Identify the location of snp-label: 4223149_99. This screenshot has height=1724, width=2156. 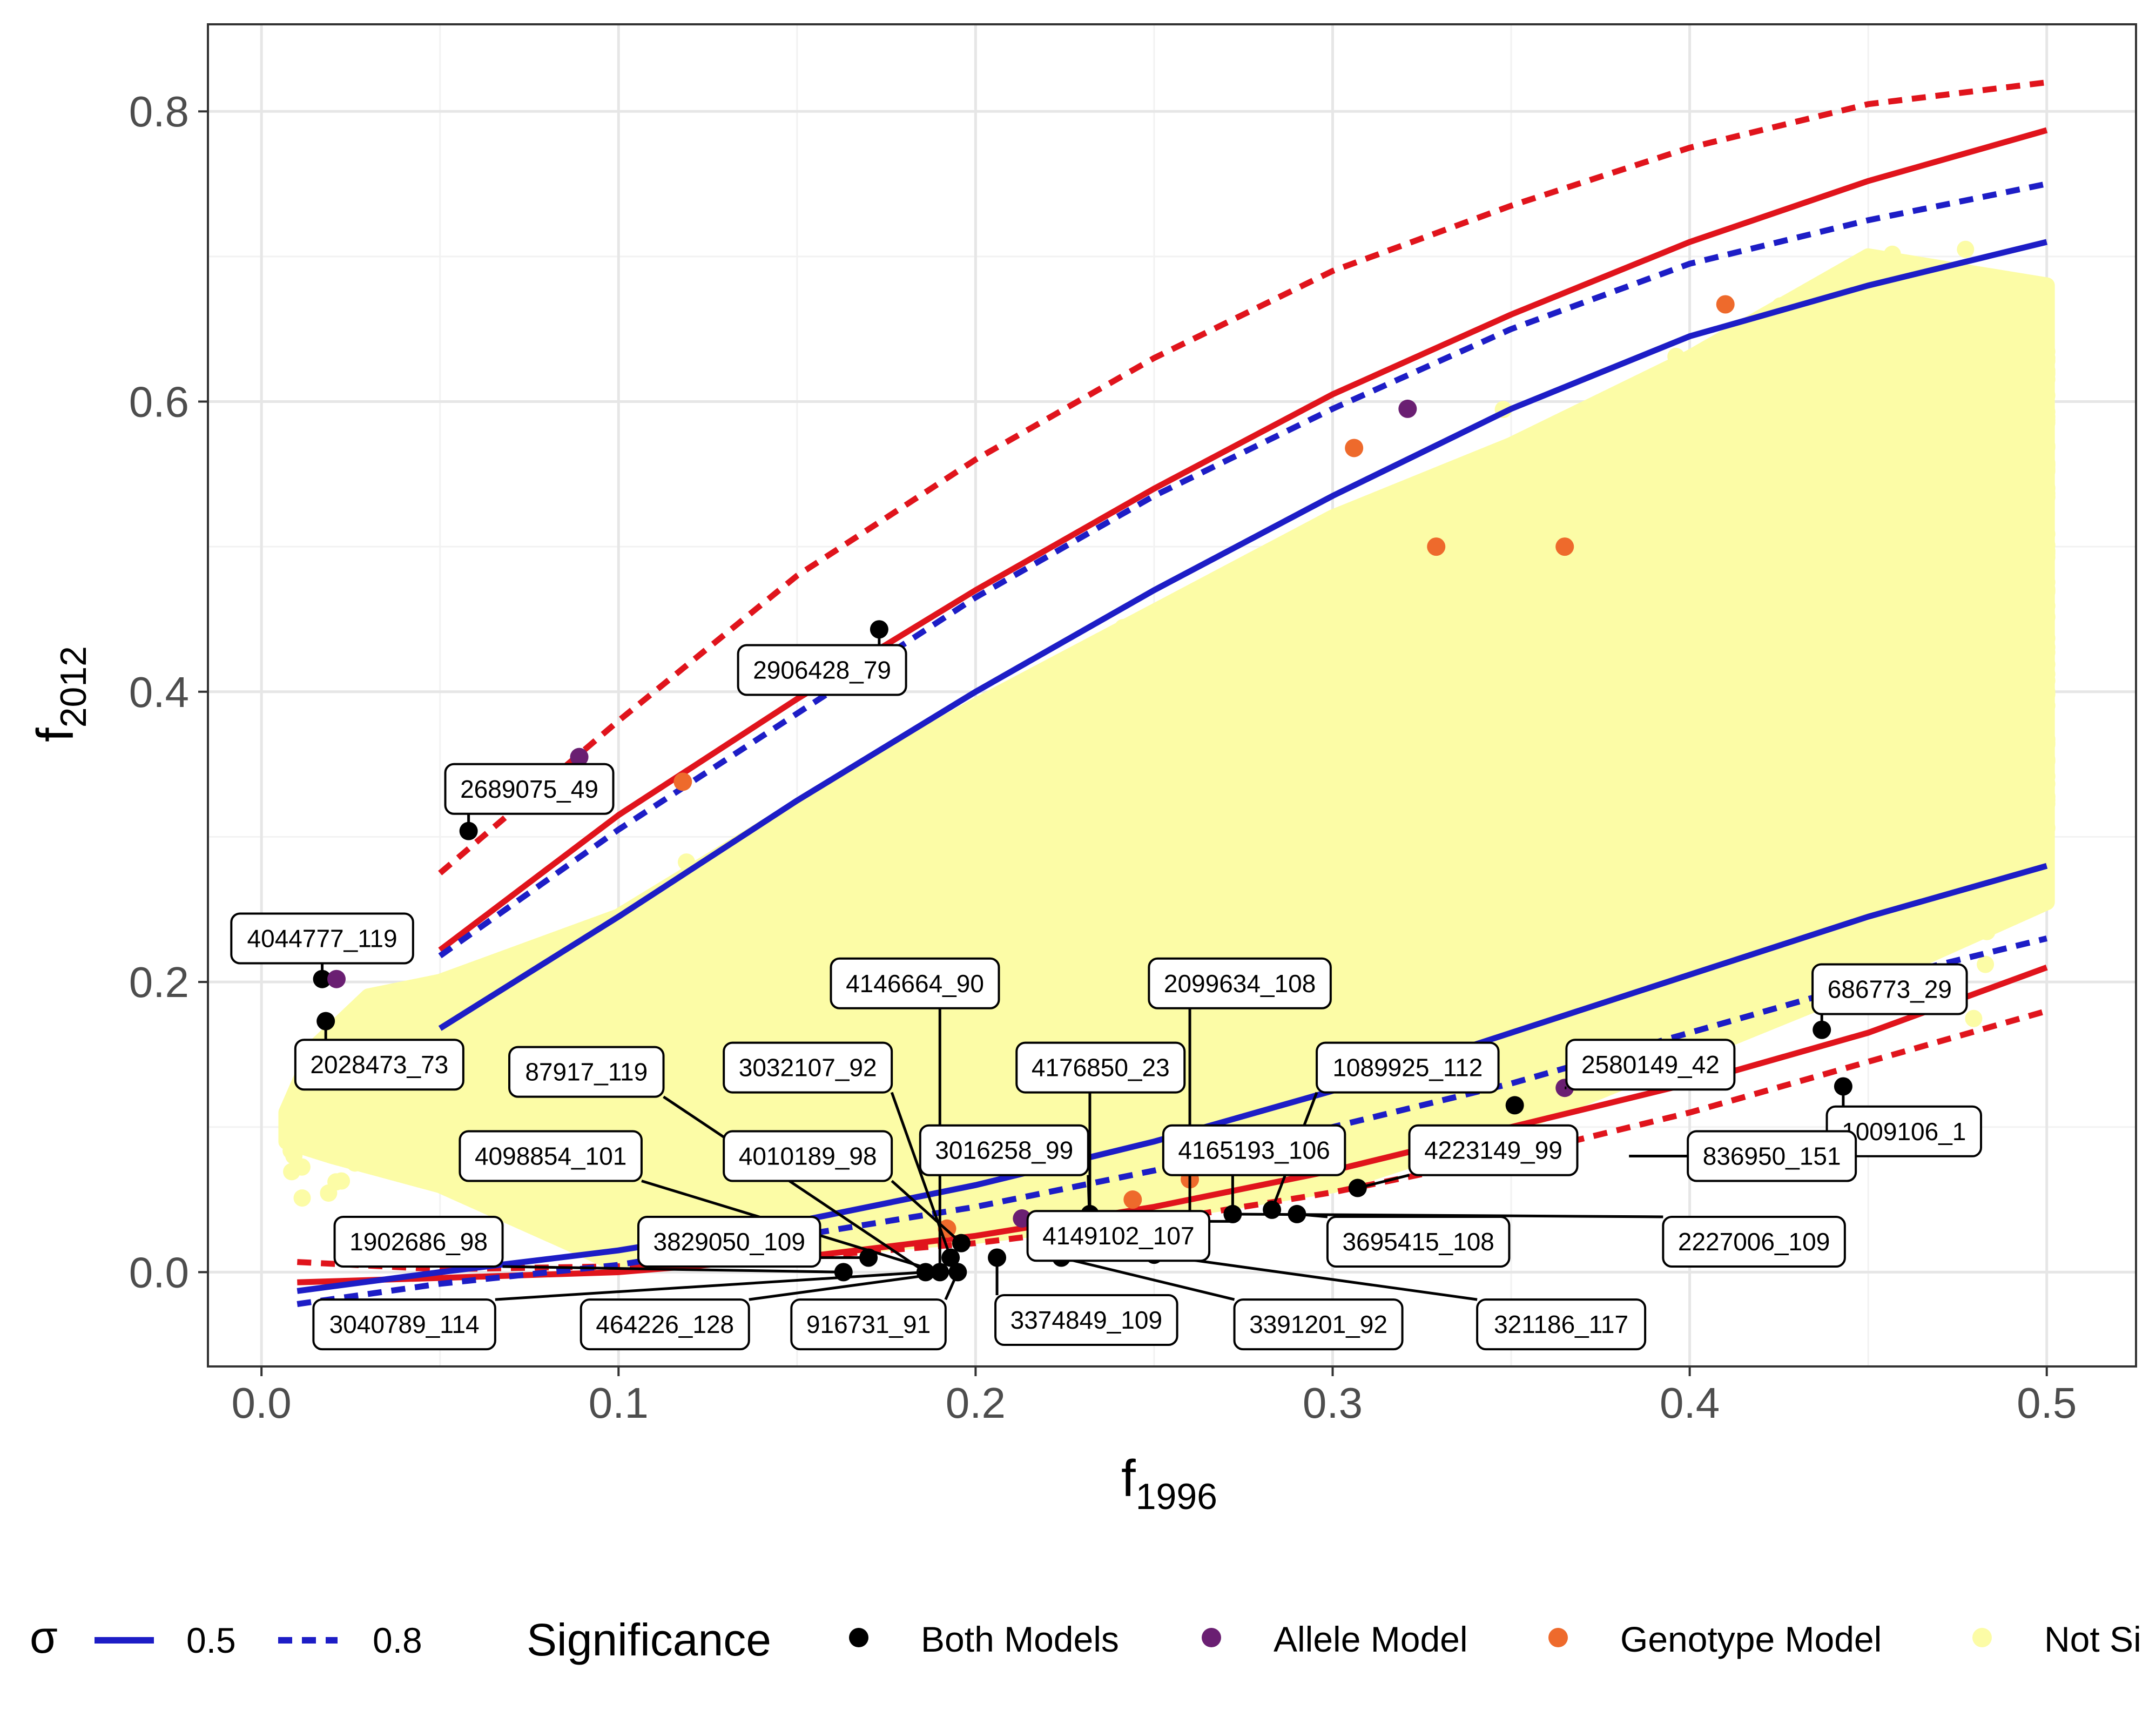
(1494, 1150).